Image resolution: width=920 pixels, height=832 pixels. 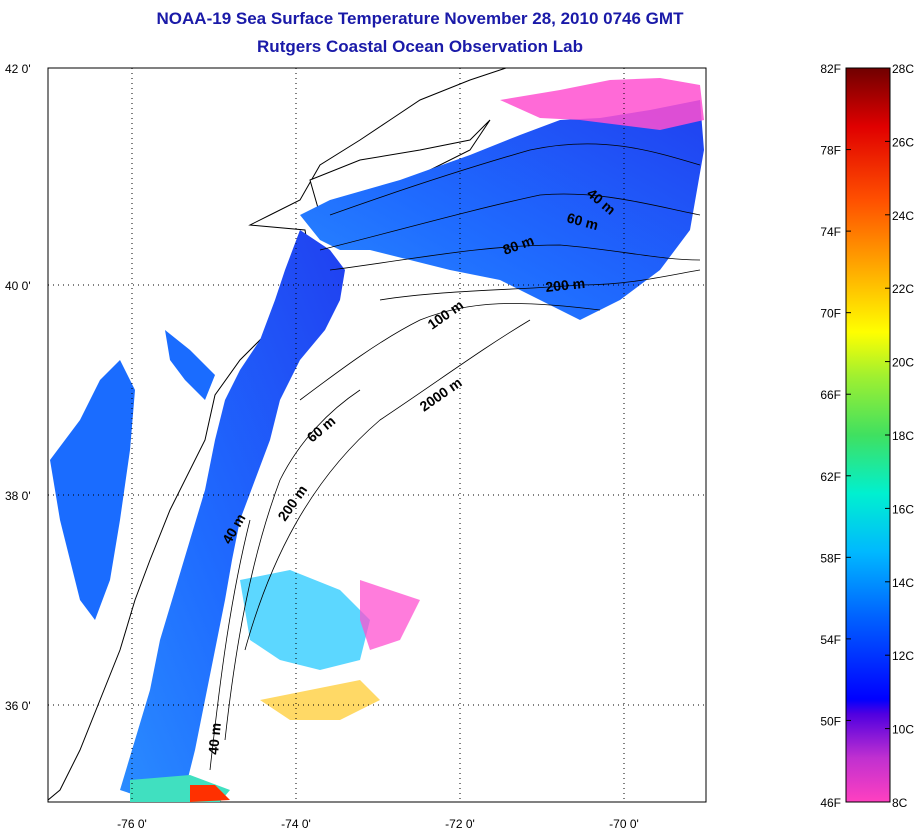 I want to click on colorbar-f-label: 78F, so click(x=830, y=151).